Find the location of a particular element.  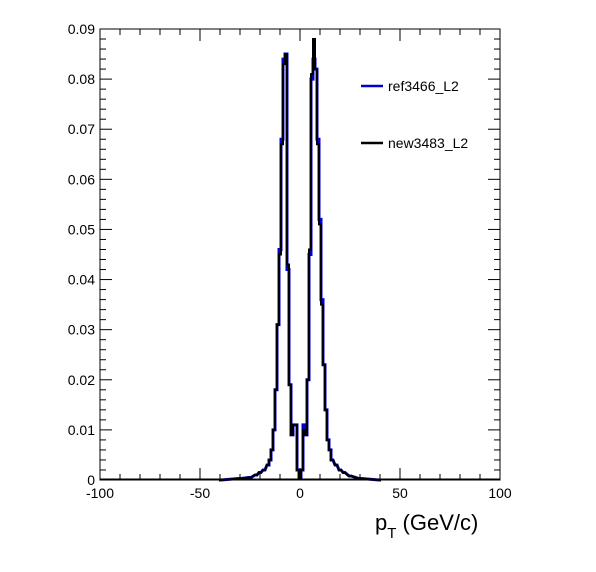

y-tick-label: 0.02 is located at coordinates (81, 380).